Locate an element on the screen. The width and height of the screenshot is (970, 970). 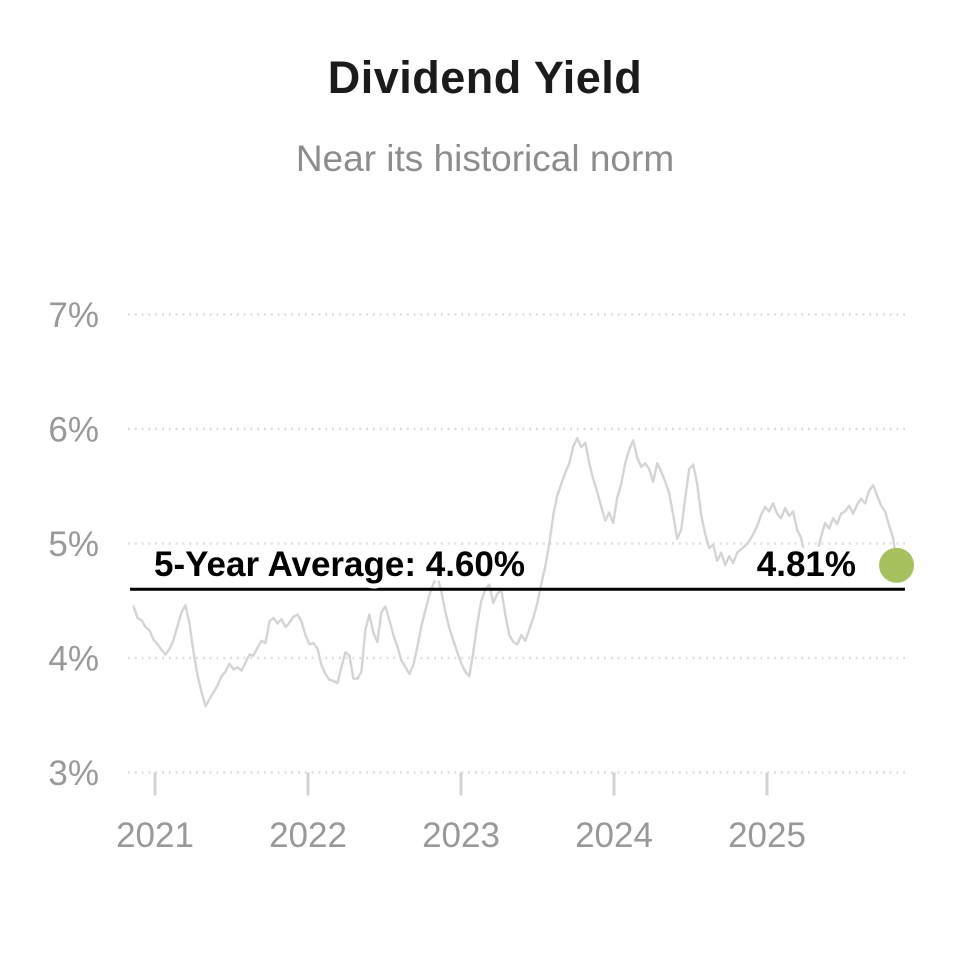
x-axis-label: 2021 is located at coordinates (155, 835).